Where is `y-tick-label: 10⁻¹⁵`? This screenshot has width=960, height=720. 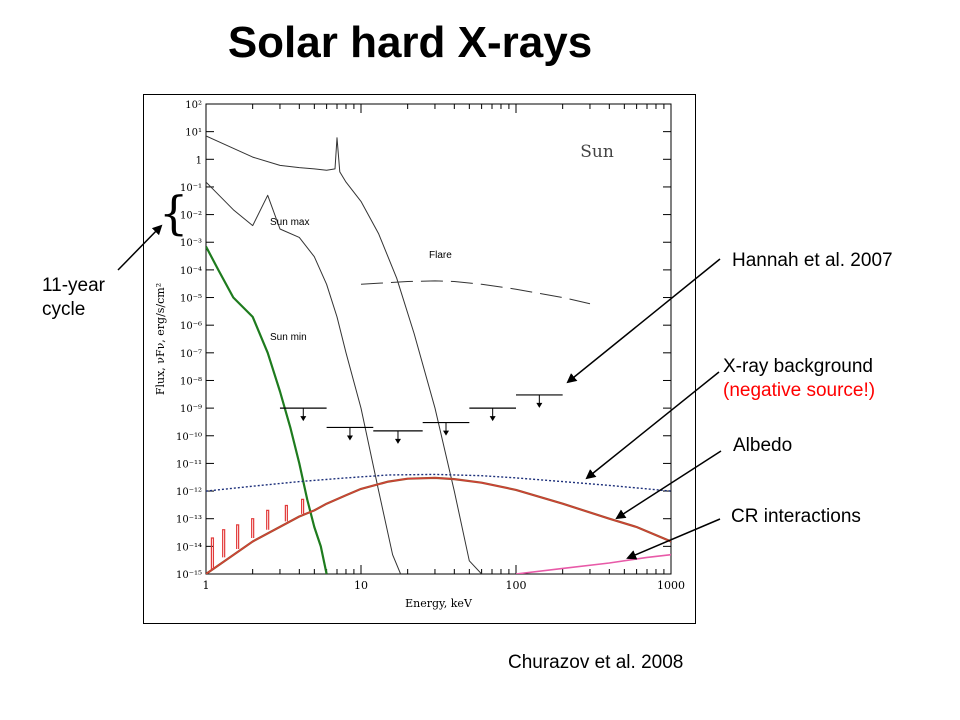
y-tick-label: 10⁻¹⁵ is located at coordinates (189, 575).